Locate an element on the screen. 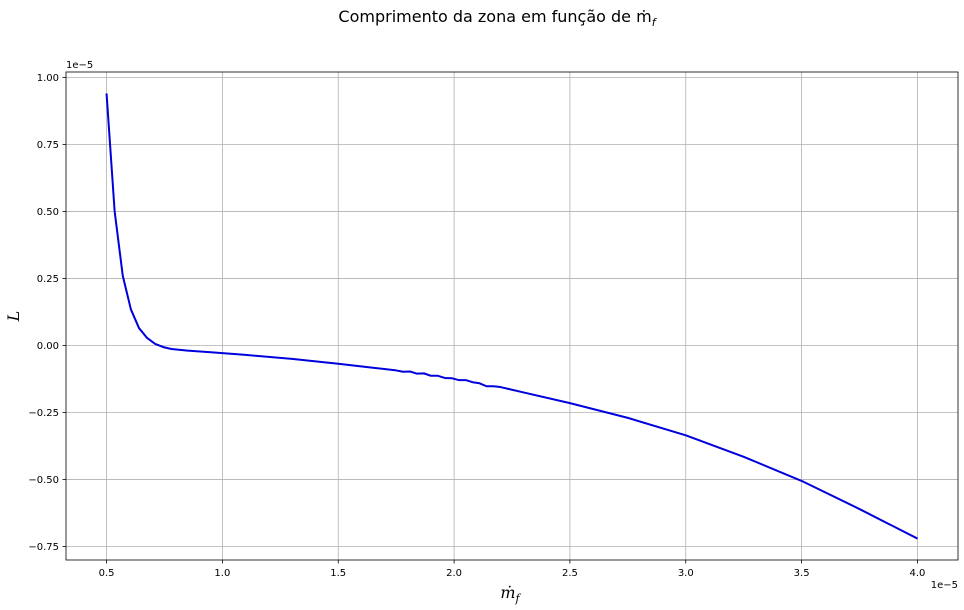 The image size is (964, 610). x-axis-label: ṁf is located at coordinates (510, 594).